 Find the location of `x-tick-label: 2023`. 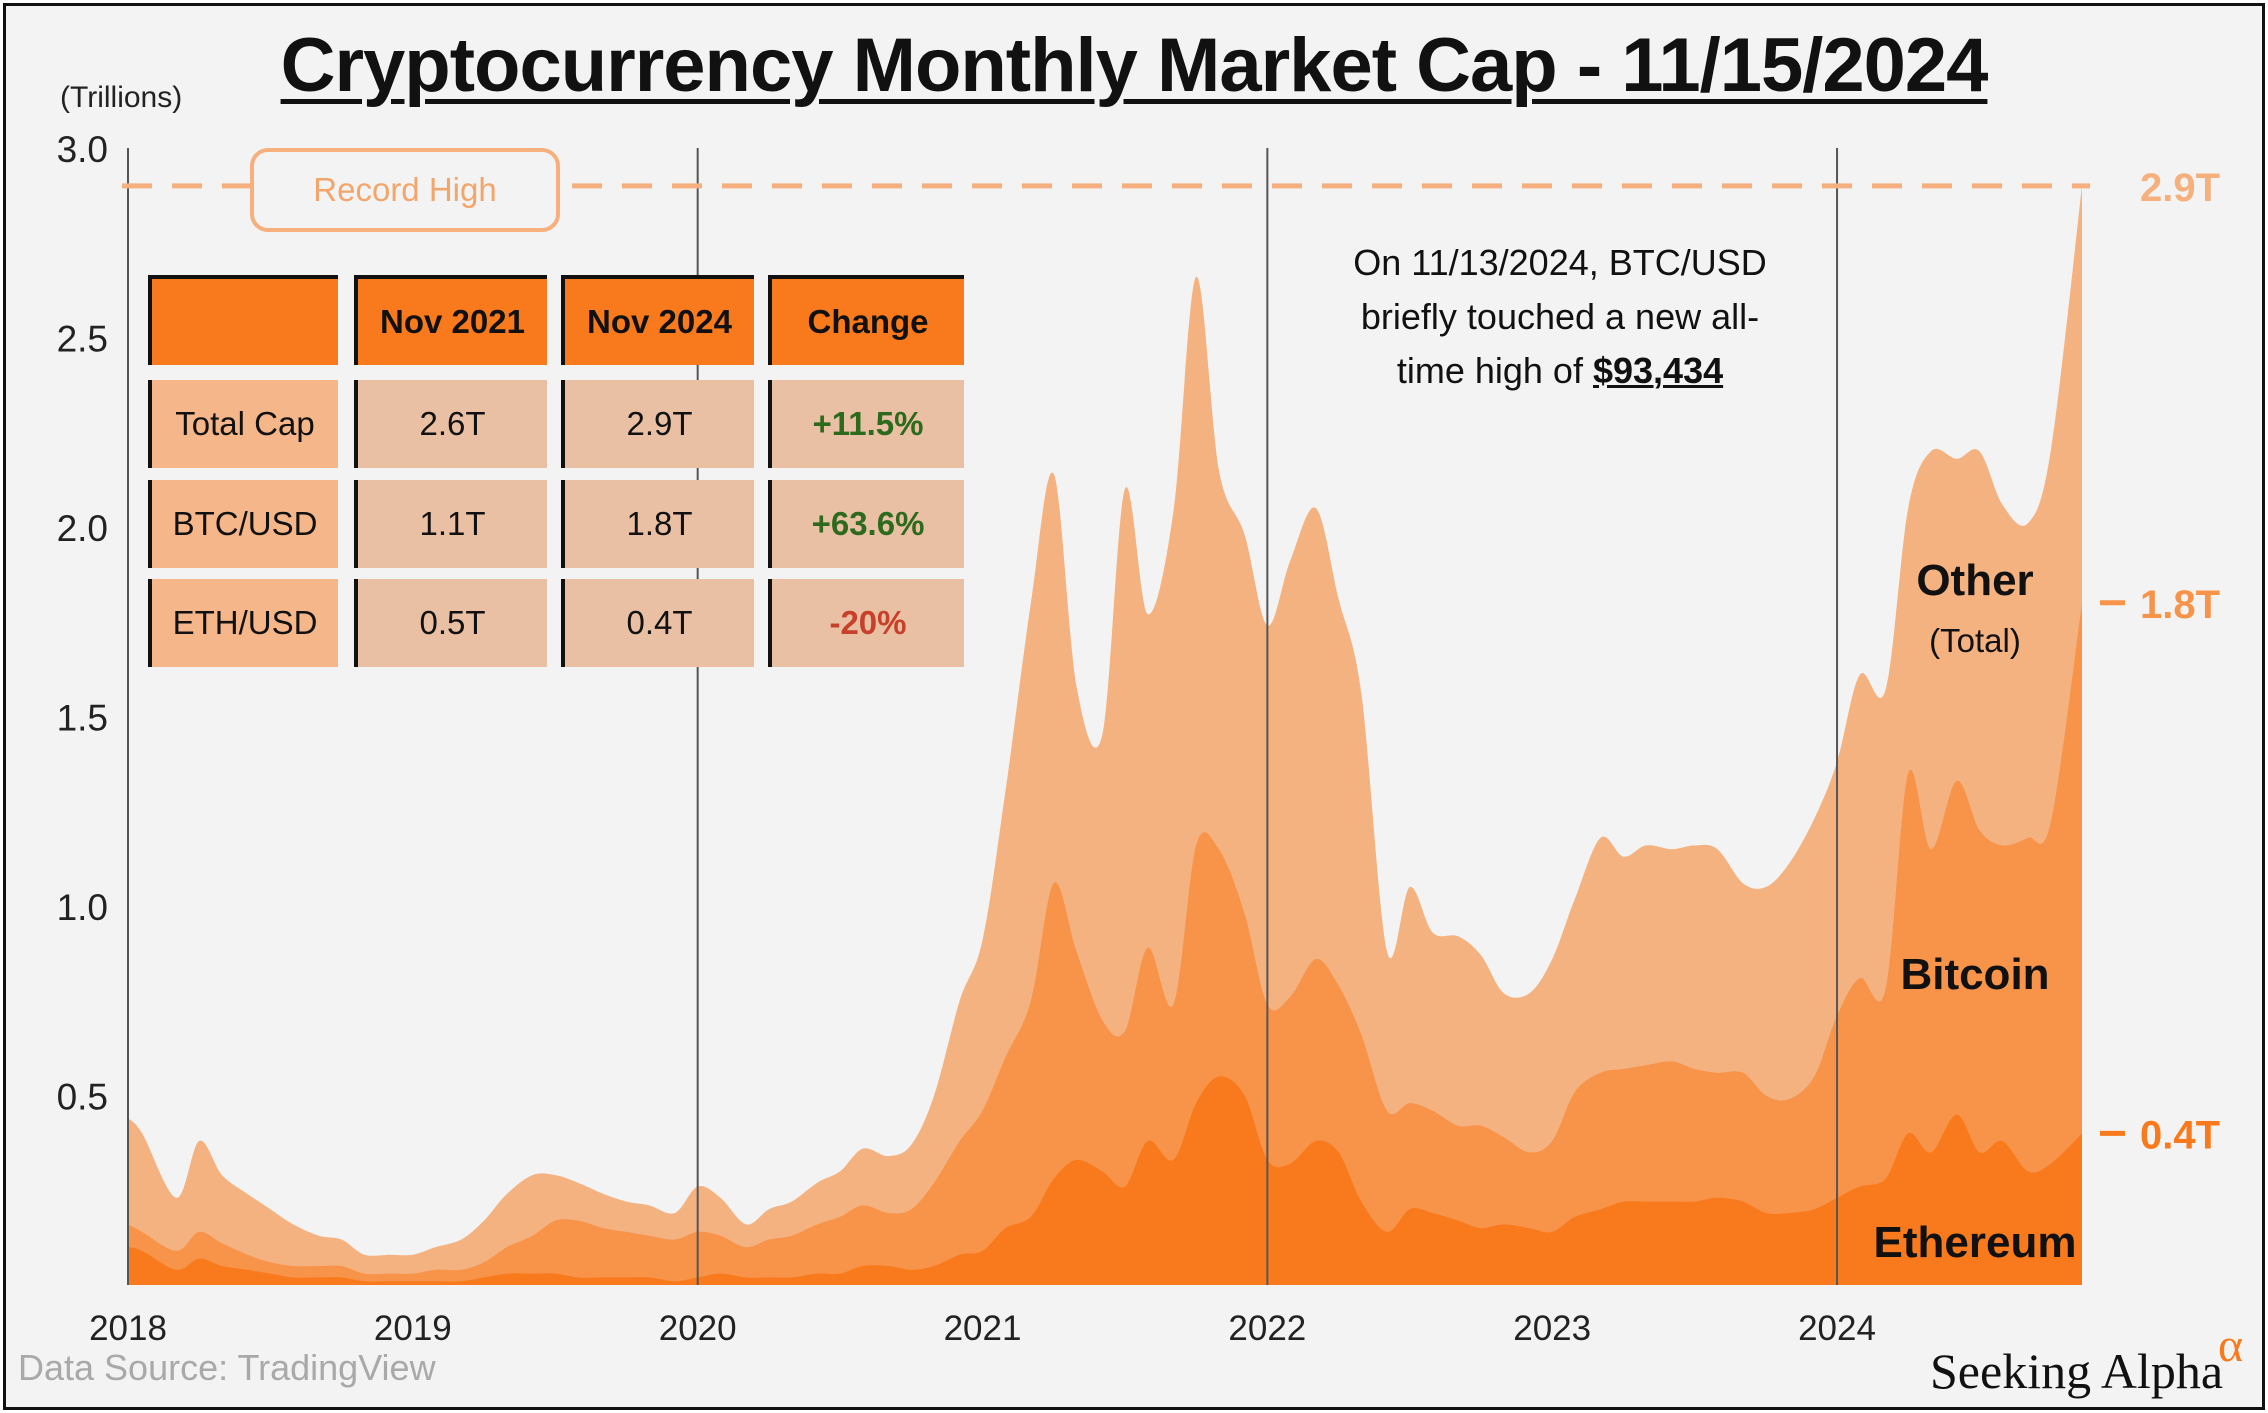

x-tick-label: 2023 is located at coordinates (1552, 1328).